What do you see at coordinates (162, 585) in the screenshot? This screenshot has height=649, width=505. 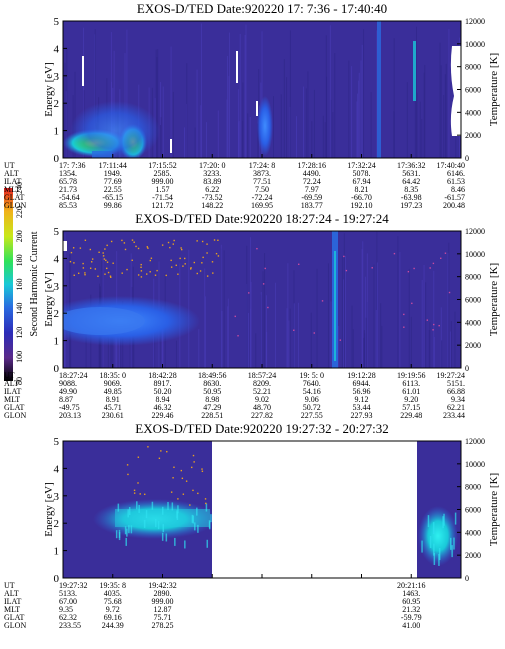 I see `table-cell: 19:42:32` at bounding box center [162, 585].